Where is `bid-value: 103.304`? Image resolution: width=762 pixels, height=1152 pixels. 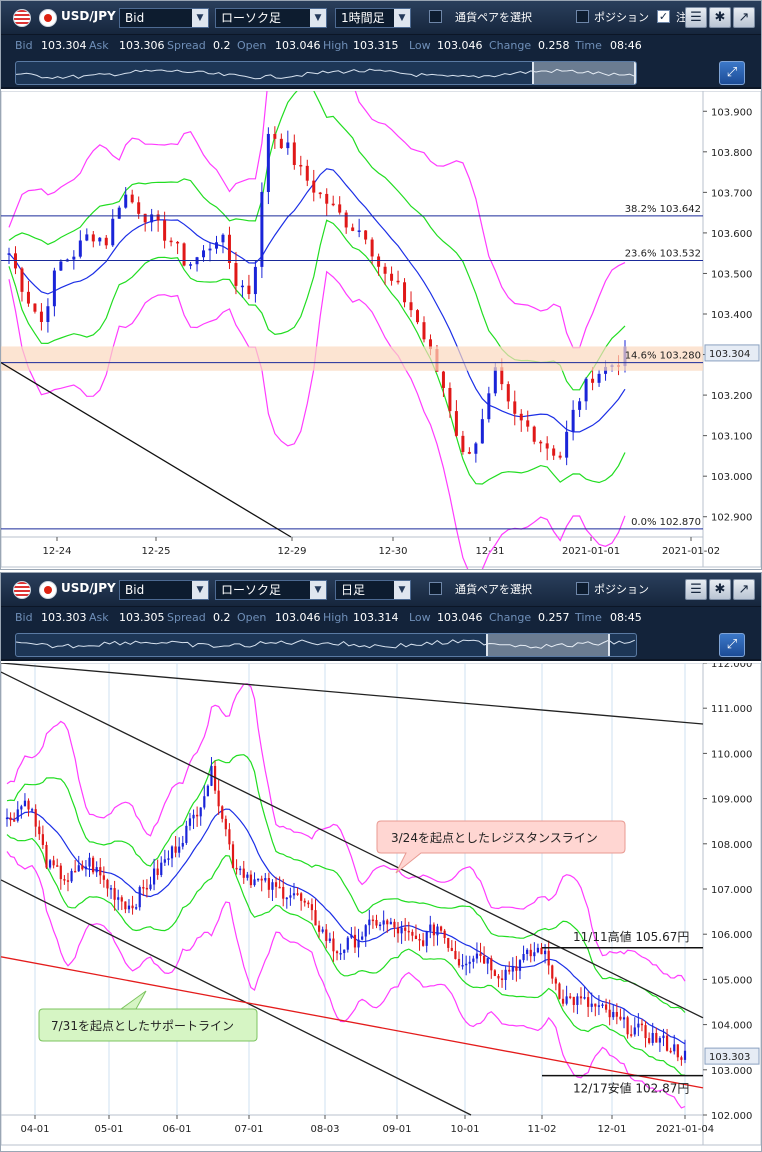 bid-value: 103.304 is located at coordinates (64, 45).